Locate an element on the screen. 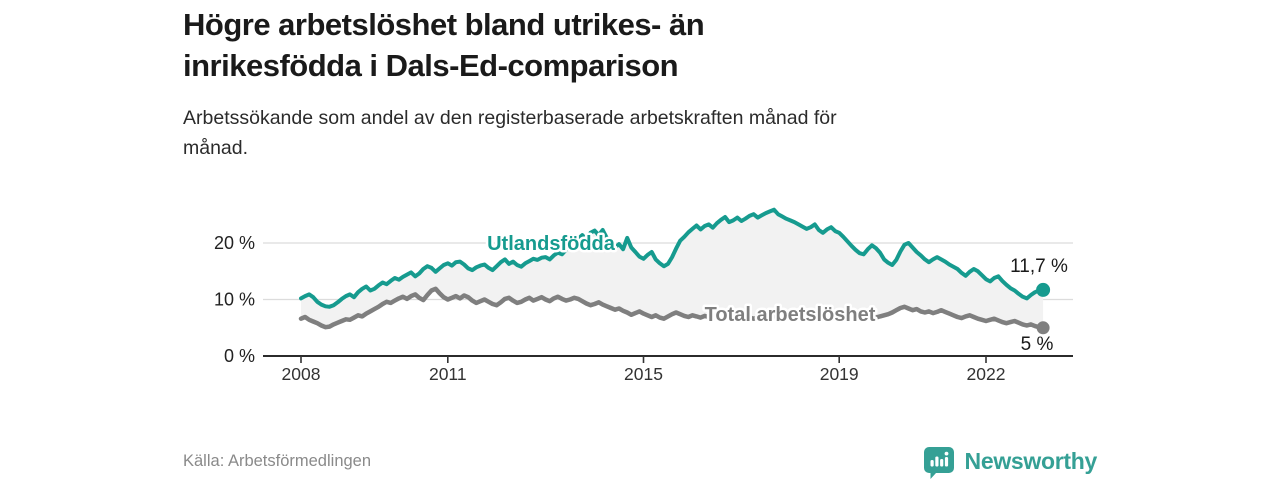 The width and height of the screenshot is (1280, 480). y-tick-label-0: 0 % is located at coordinates (239, 356).